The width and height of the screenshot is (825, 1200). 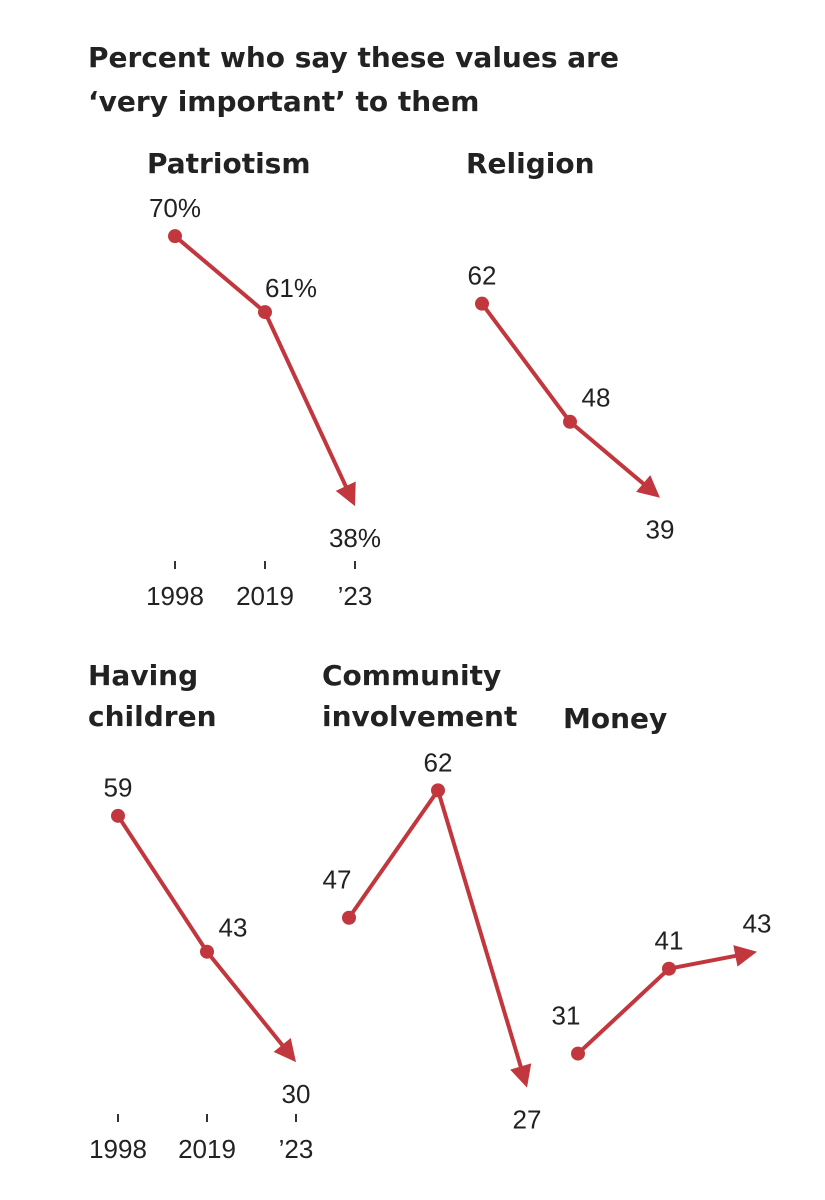 What do you see at coordinates (118, 788) in the screenshot?
I see `data-label: 59` at bounding box center [118, 788].